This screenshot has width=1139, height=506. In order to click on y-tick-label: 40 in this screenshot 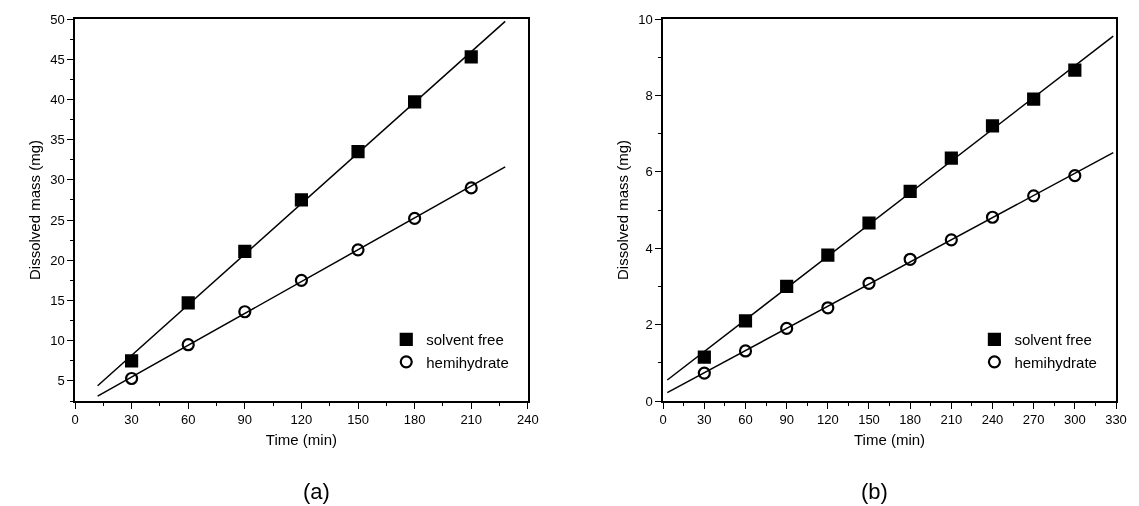, I will do `click(57, 99)`.